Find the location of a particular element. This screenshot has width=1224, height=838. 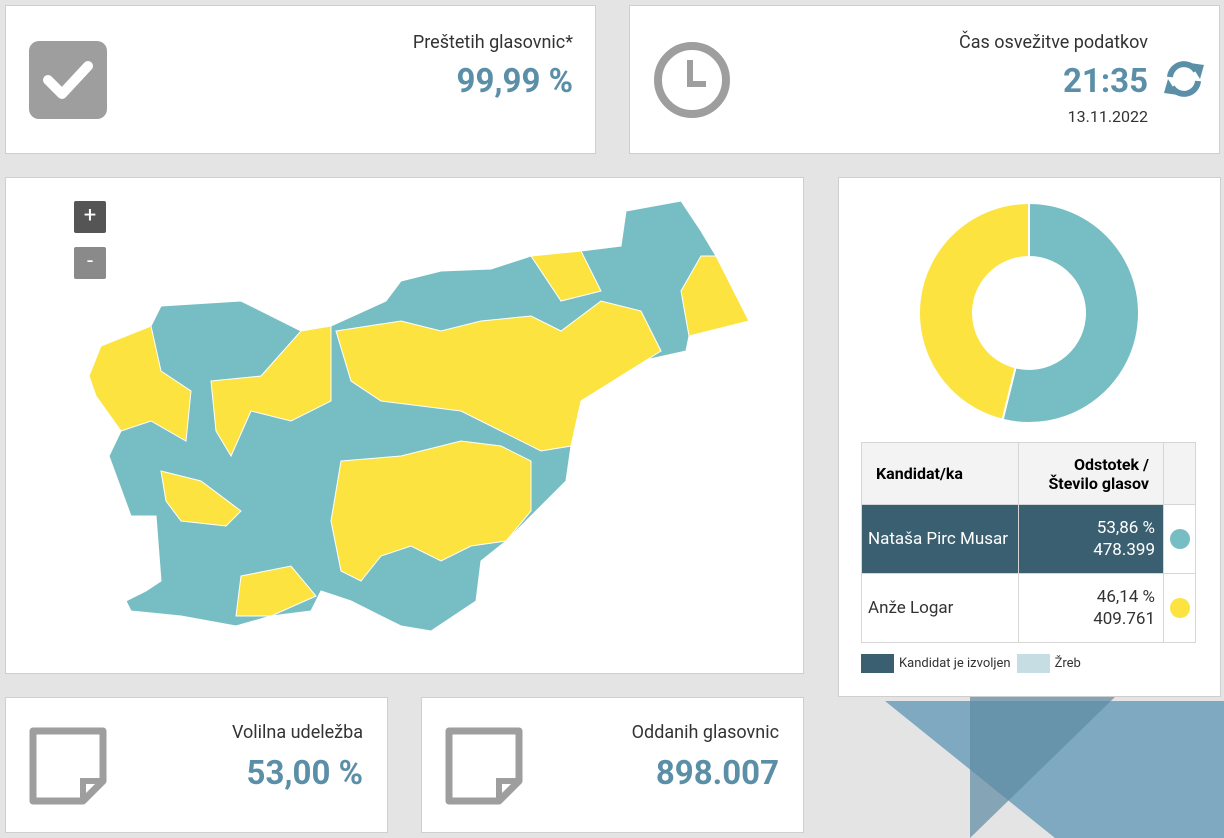

refresh-label: Čas osvežitve podatkov is located at coordinates (1053, 42).